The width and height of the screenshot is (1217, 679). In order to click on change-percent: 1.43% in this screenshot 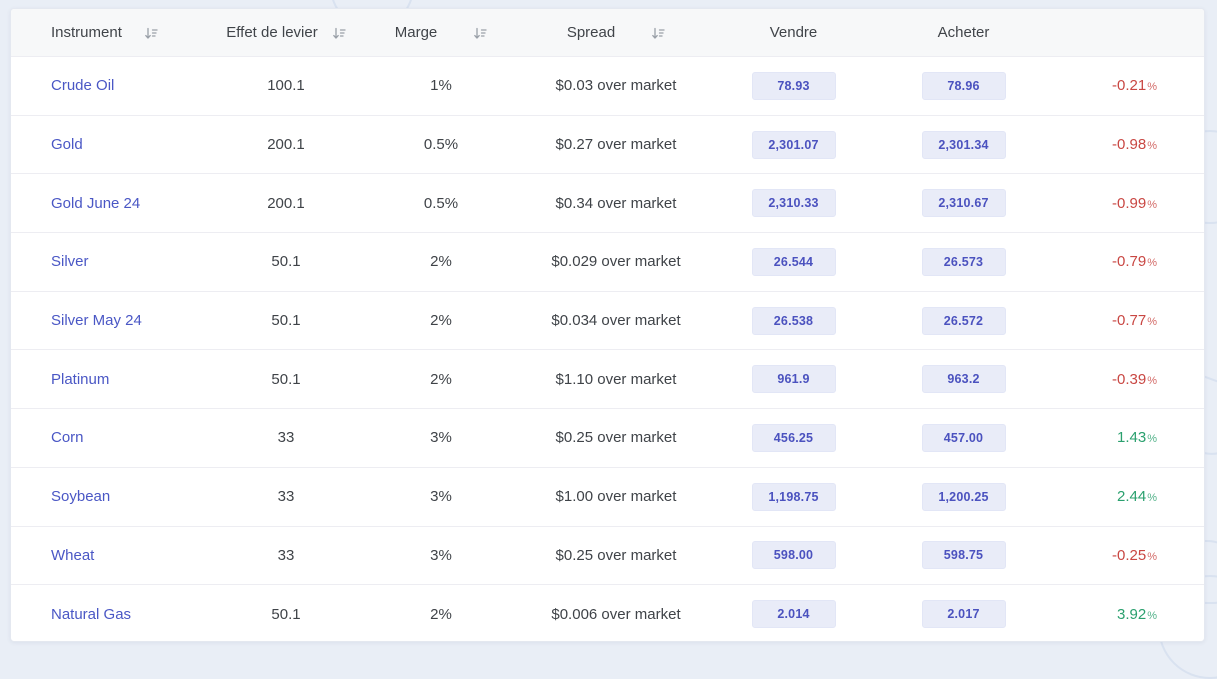, I will do `click(1127, 437)`.